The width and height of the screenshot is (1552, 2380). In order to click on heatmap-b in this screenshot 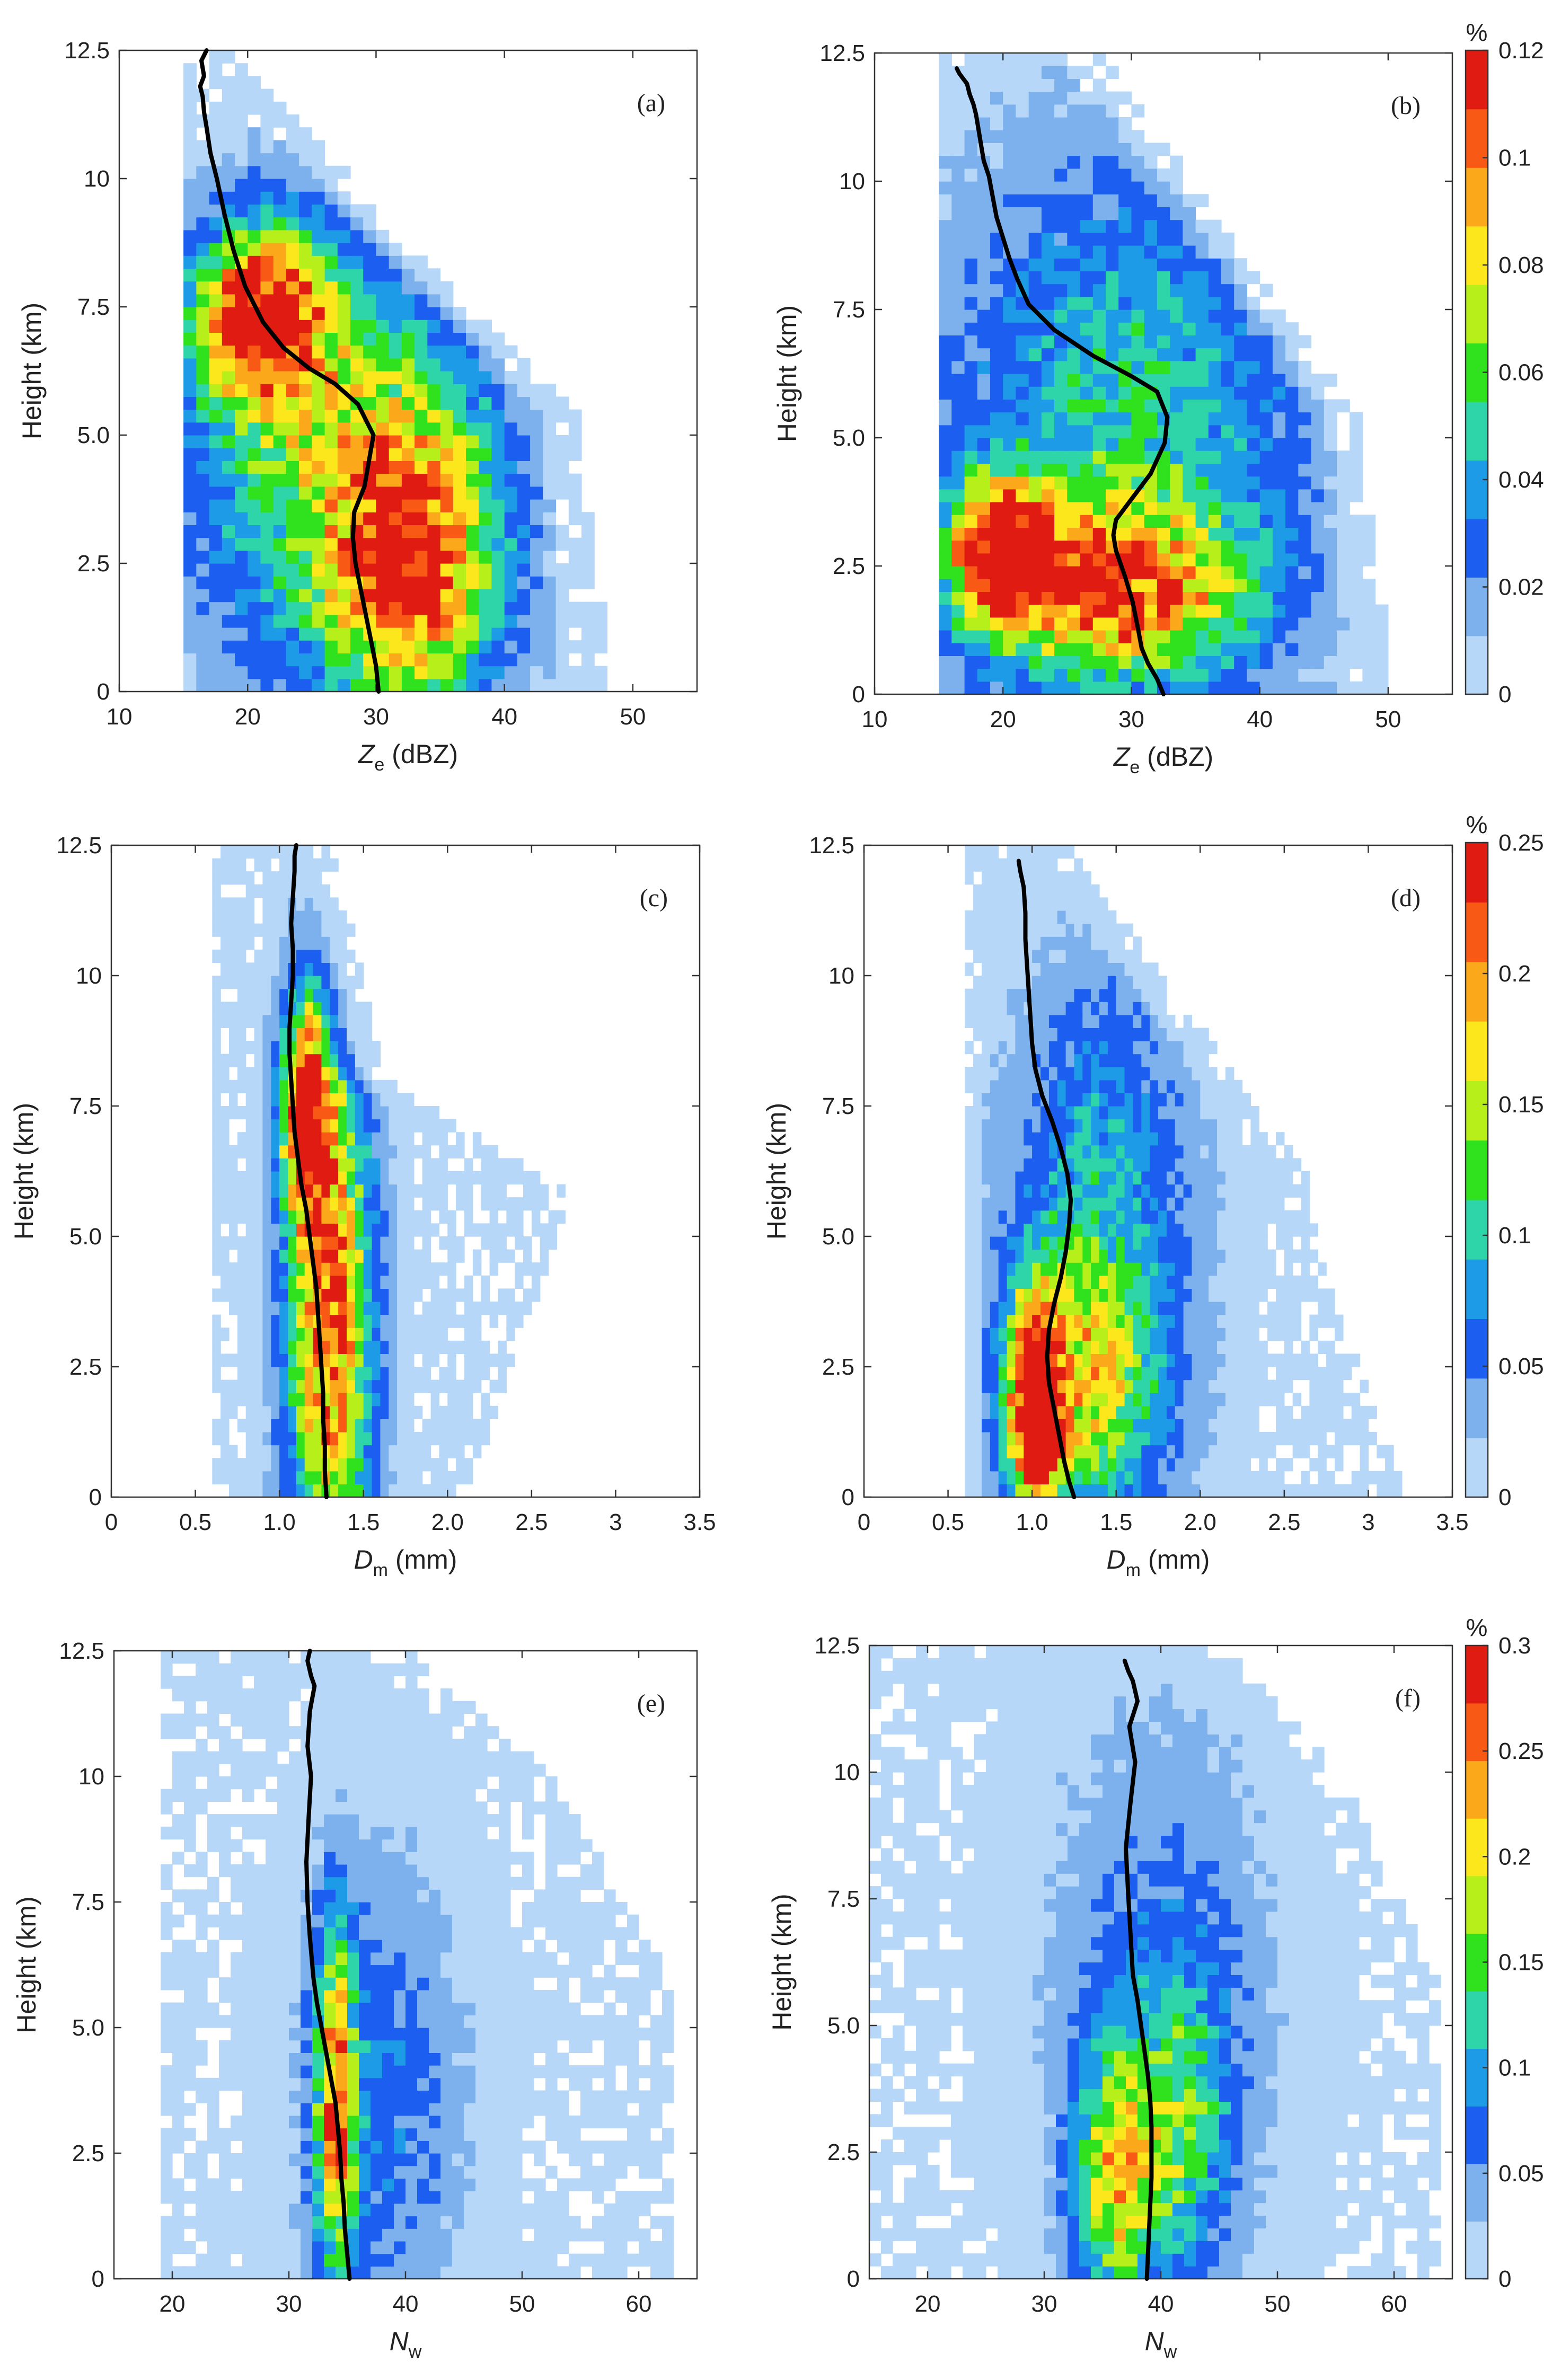, I will do `click(1164, 374)`.